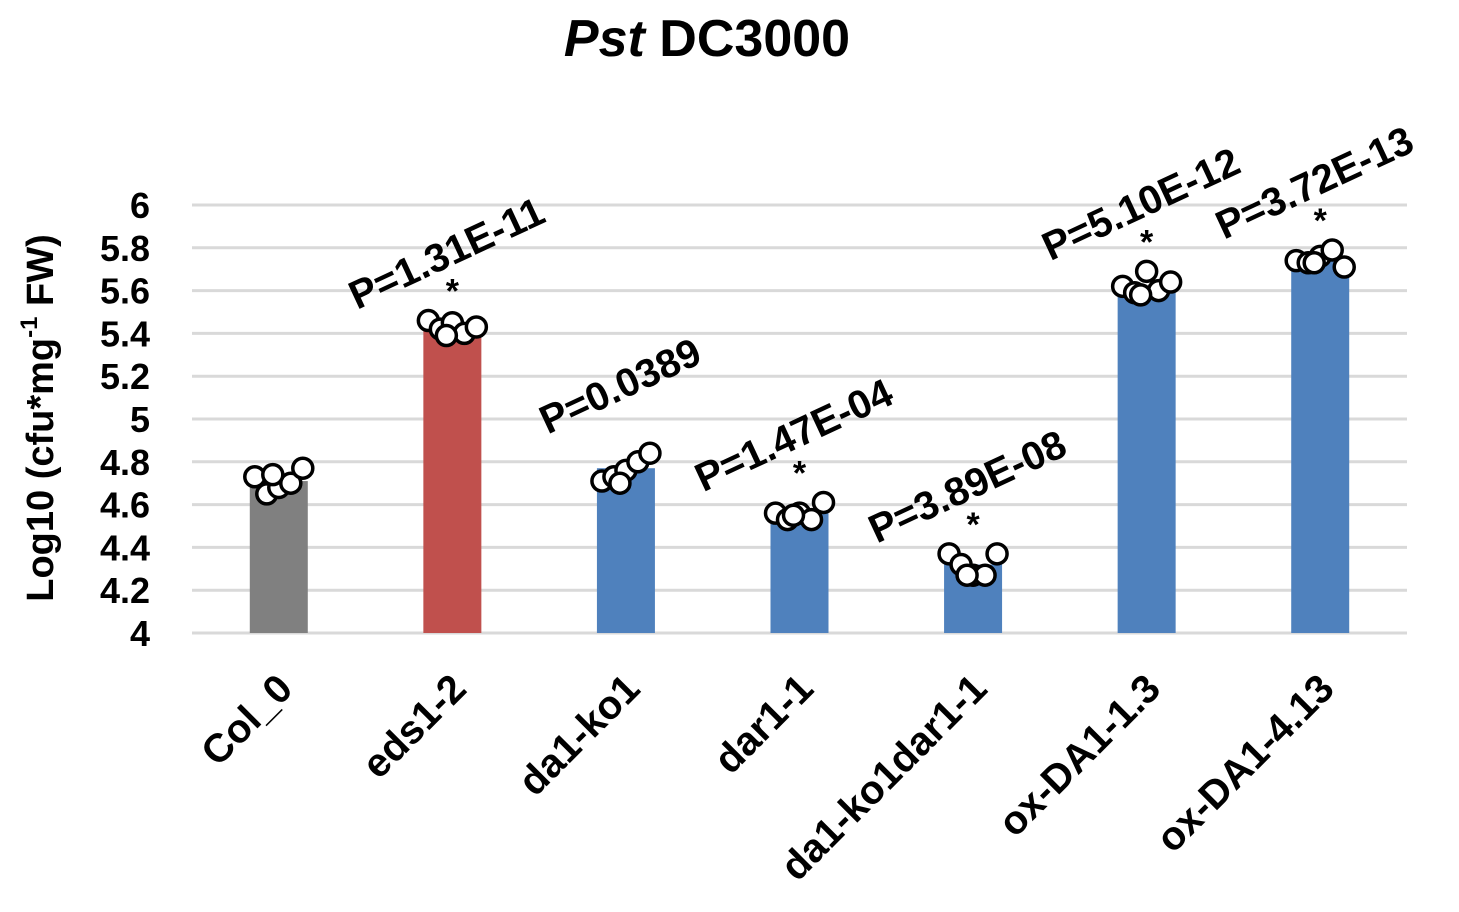  What do you see at coordinates (125, 291) in the screenshot?
I see `y-tick-label: 5.6` at bounding box center [125, 291].